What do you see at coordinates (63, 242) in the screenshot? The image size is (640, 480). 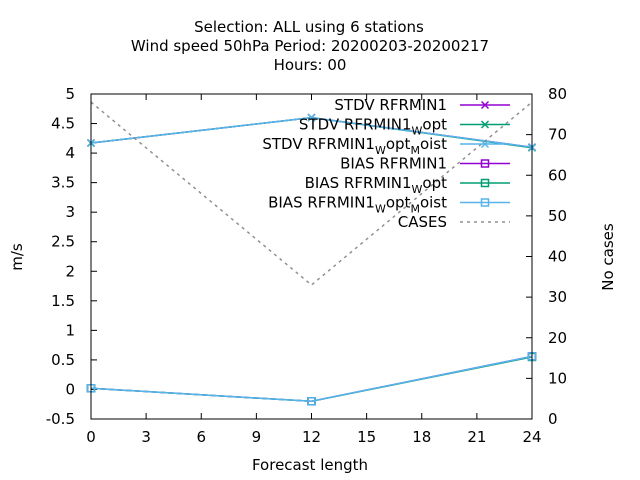 I see `y-tick-label: 2.5` at bounding box center [63, 242].